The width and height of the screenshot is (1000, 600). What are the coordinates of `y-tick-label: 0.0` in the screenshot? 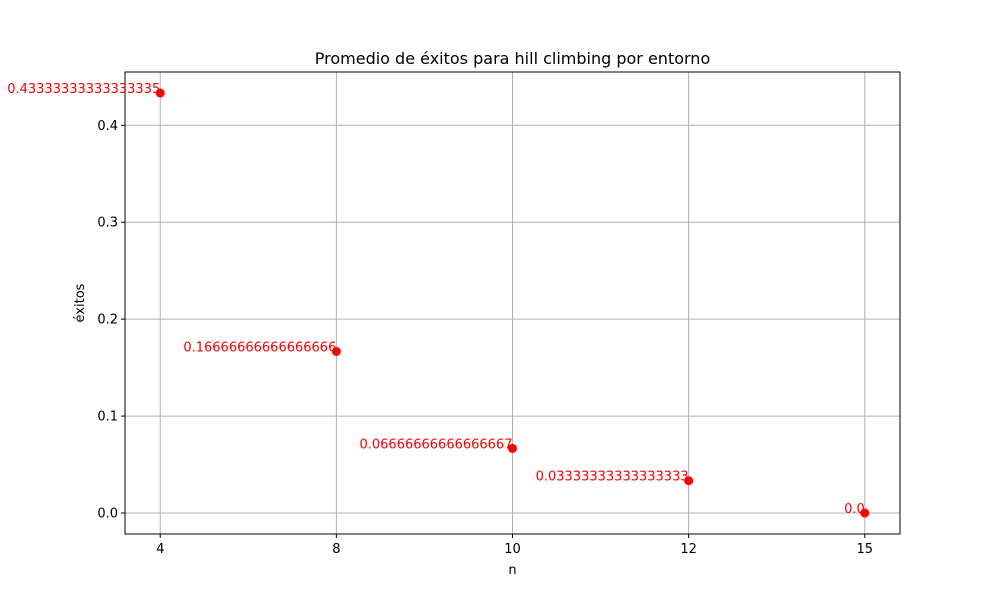 It's located at (107, 513).